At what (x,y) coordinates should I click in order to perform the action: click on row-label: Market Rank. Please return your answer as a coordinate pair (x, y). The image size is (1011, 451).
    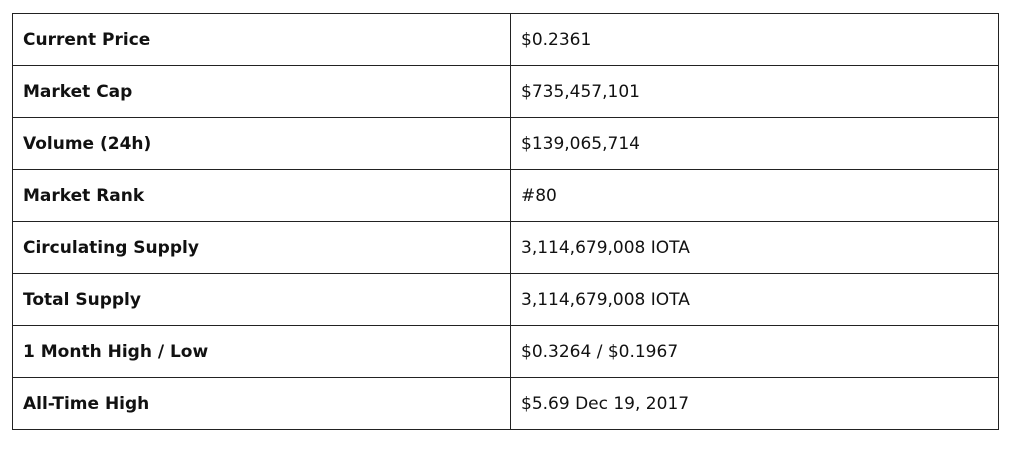
    Looking at the image, I should click on (261, 195).